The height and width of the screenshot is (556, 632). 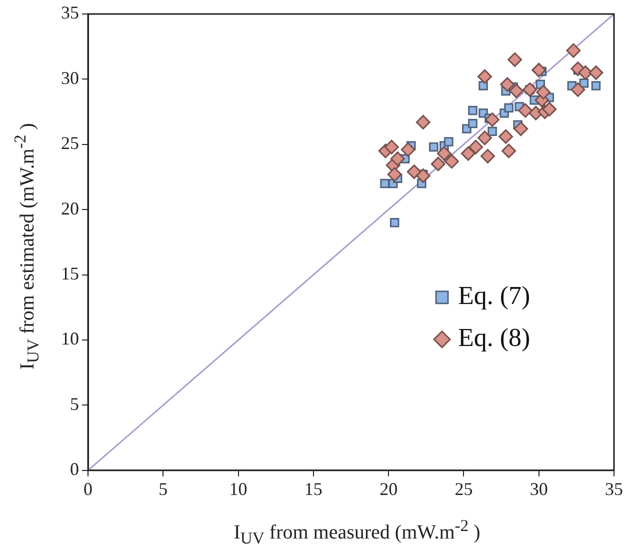 What do you see at coordinates (494, 295) in the screenshot?
I see `legend-label: Eq. (7)` at bounding box center [494, 295].